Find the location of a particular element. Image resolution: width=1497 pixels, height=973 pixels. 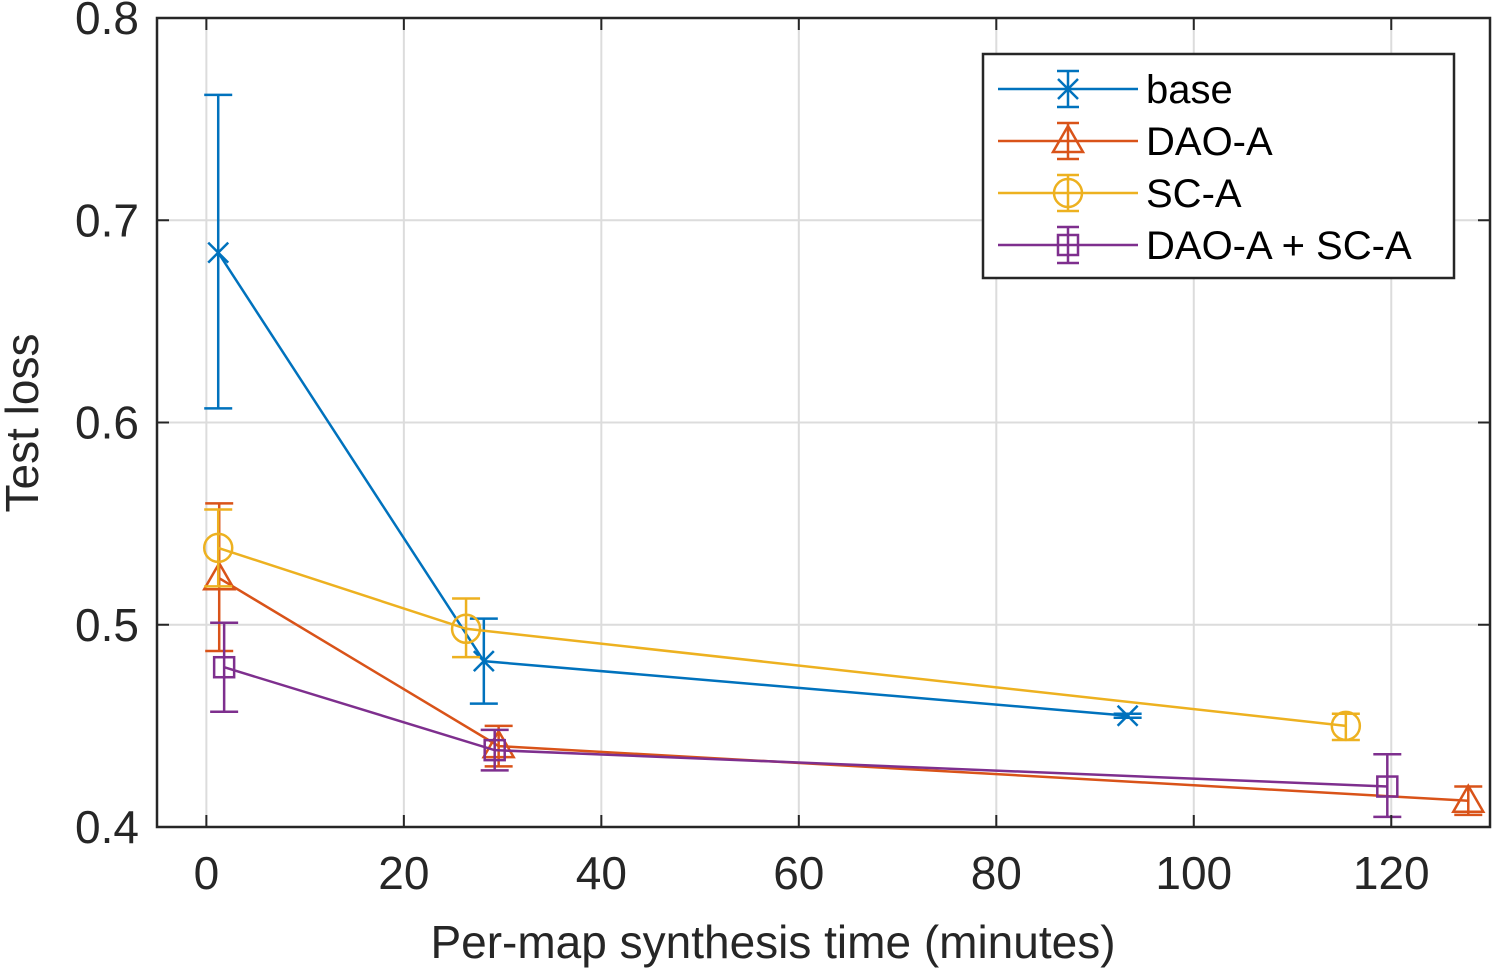

legend-entry: DAO-A + SC-A is located at coordinates (1205, 246).